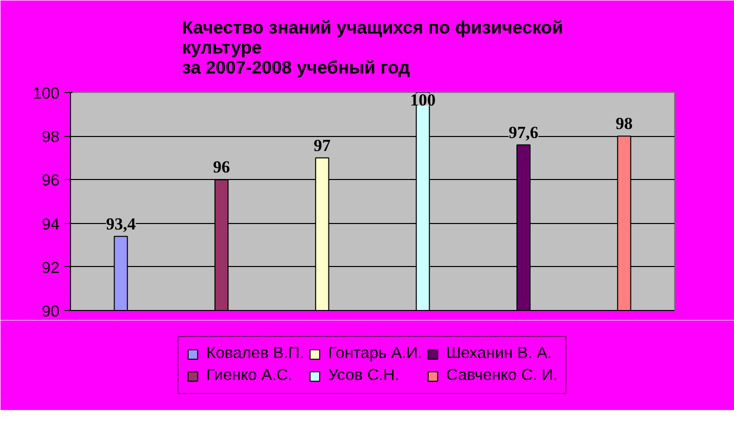 This screenshot has width=734, height=428. What do you see at coordinates (499, 354) in the screenshot?
I see `legend-label: Шеханин В. А.` at bounding box center [499, 354].